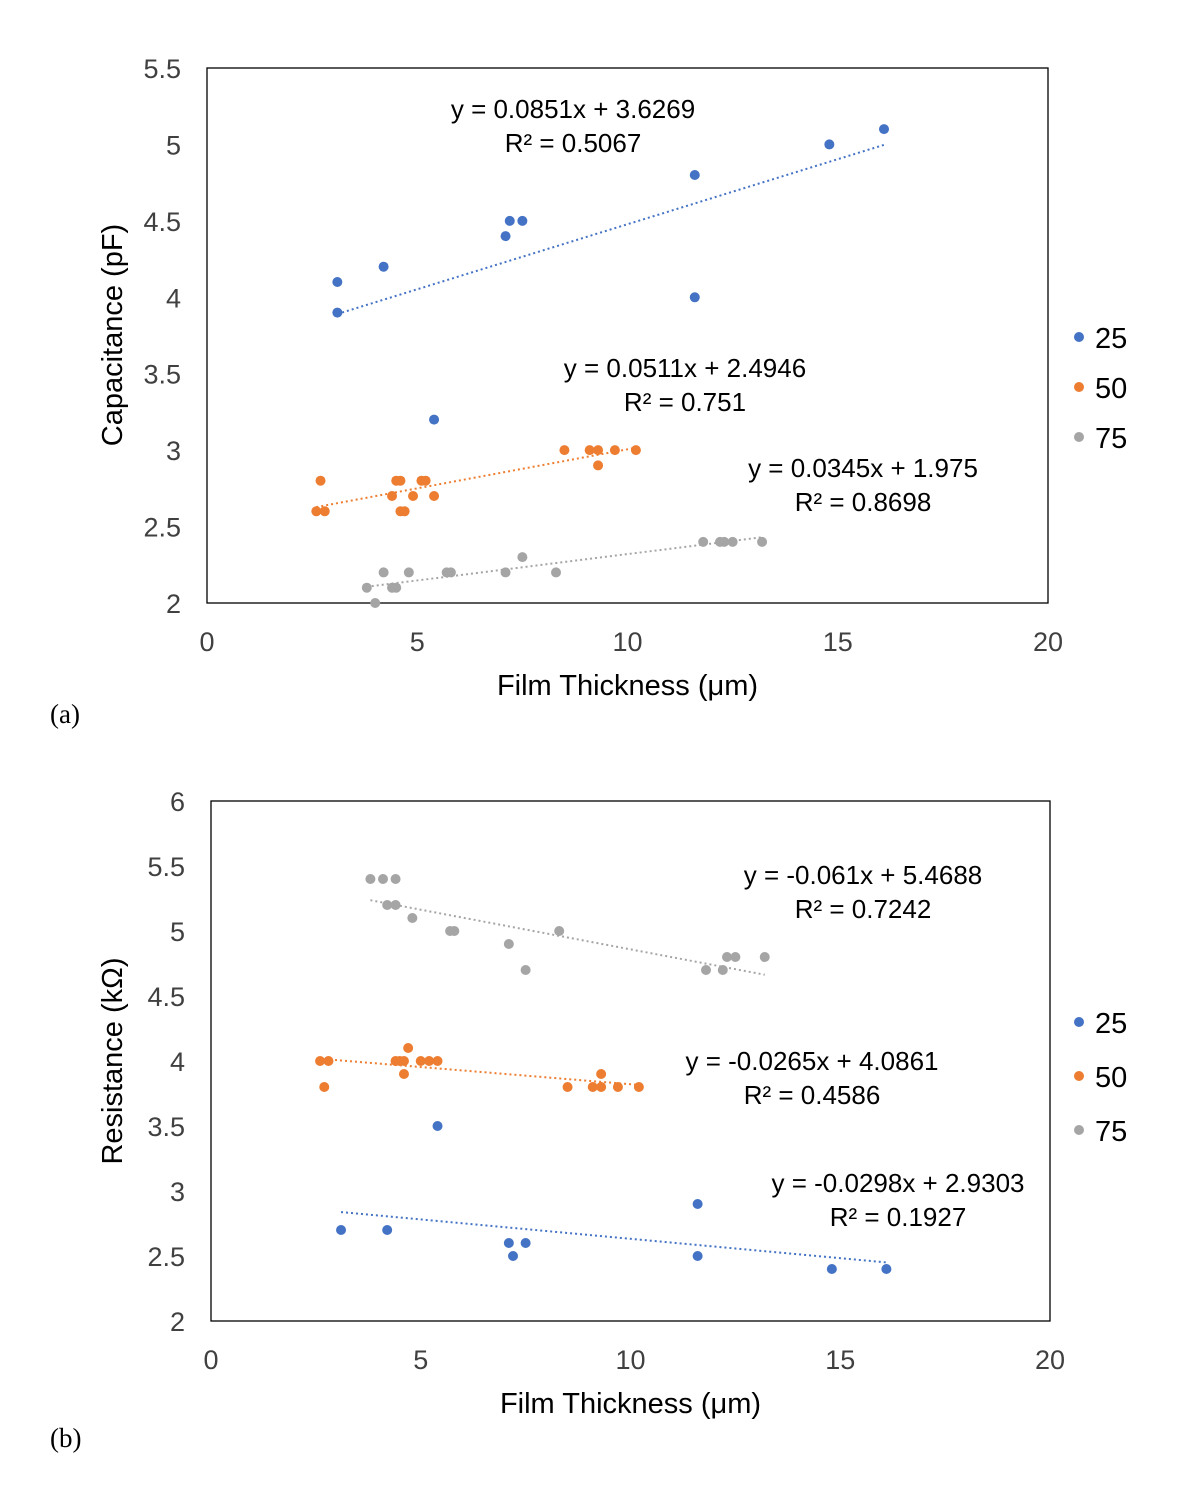  Describe the element at coordinates (812, 1061) in the screenshot. I see `trendline-equation-series-50: y = -0.0265x + 4.0861` at that location.